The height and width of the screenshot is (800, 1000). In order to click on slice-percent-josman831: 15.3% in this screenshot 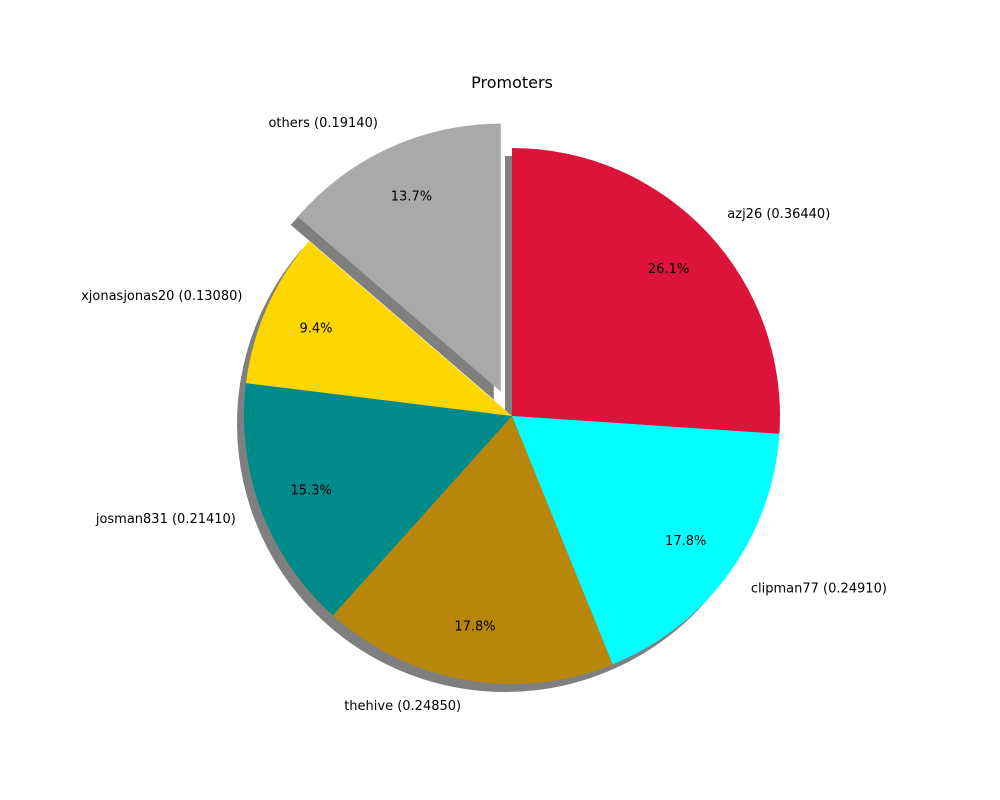, I will do `click(311, 491)`.